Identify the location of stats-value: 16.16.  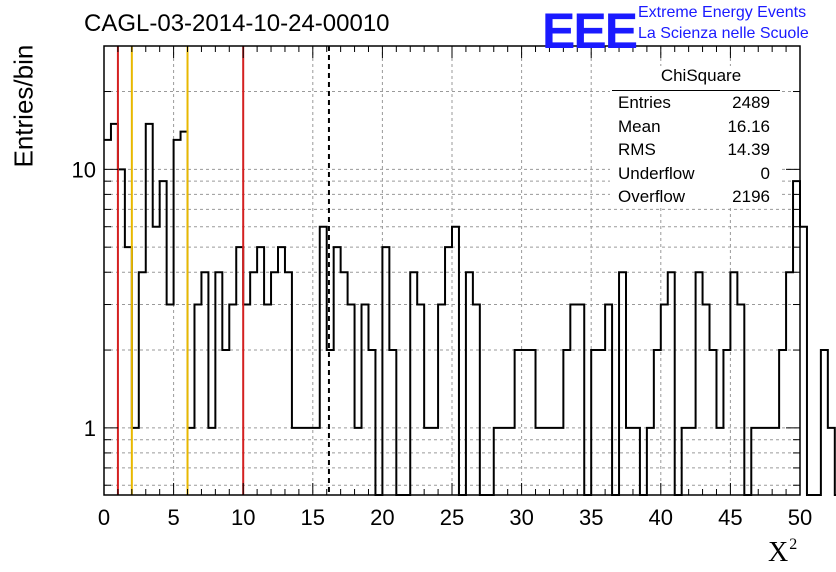
(748, 126).